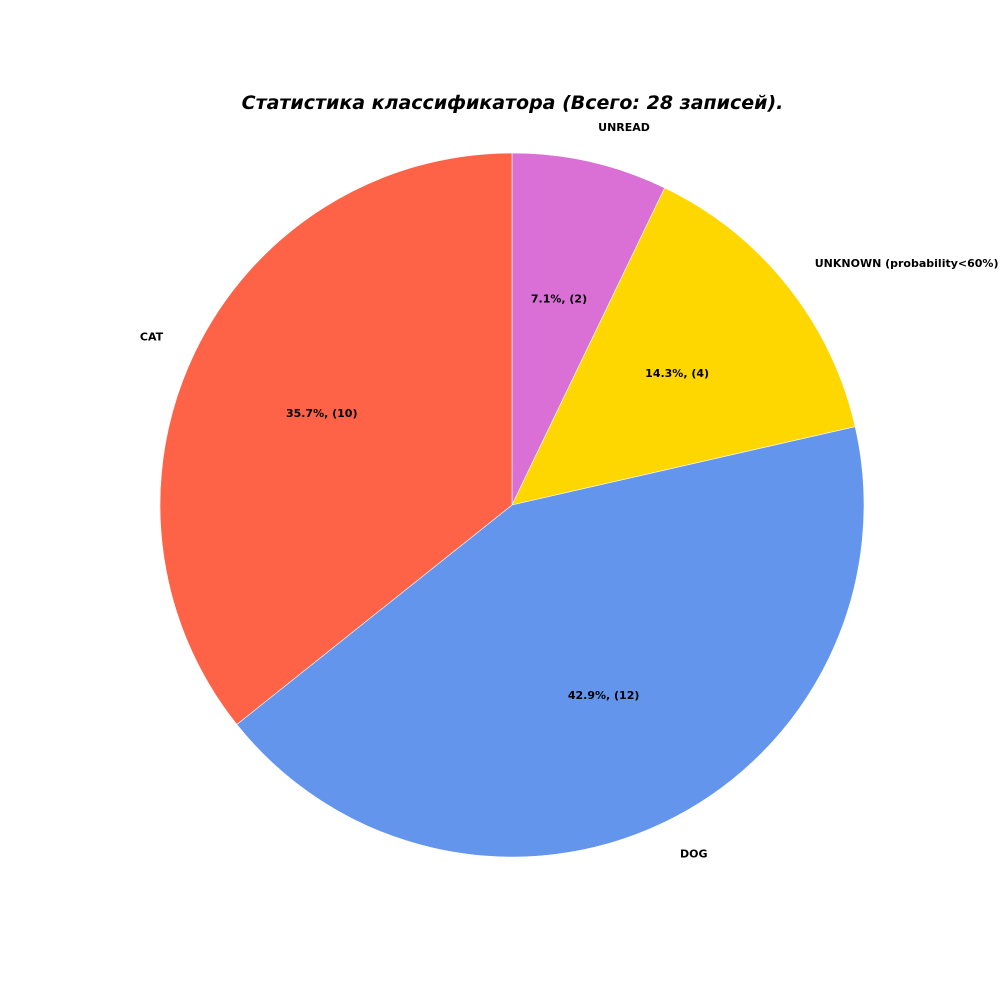 This screenshot has height=1004, width=1000. What do you see at coordinates (624, 127) in the screenshot?
I see `pie-category-label-unread: UNREAD` at bounding box center [624, 127].